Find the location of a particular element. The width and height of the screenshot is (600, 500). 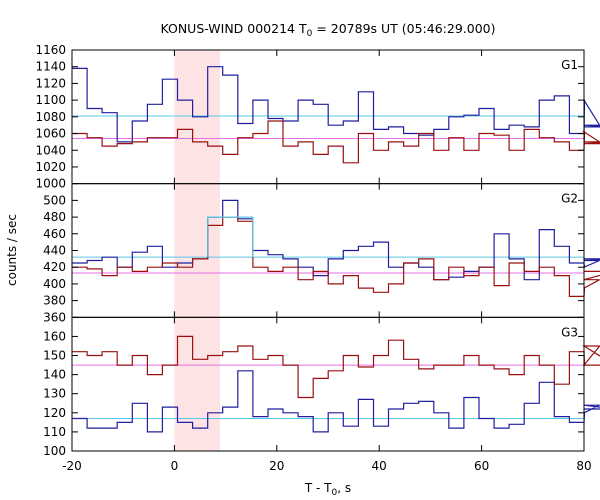

panel-g3-ytick-label: 110 is located at coordinates (54, 432).